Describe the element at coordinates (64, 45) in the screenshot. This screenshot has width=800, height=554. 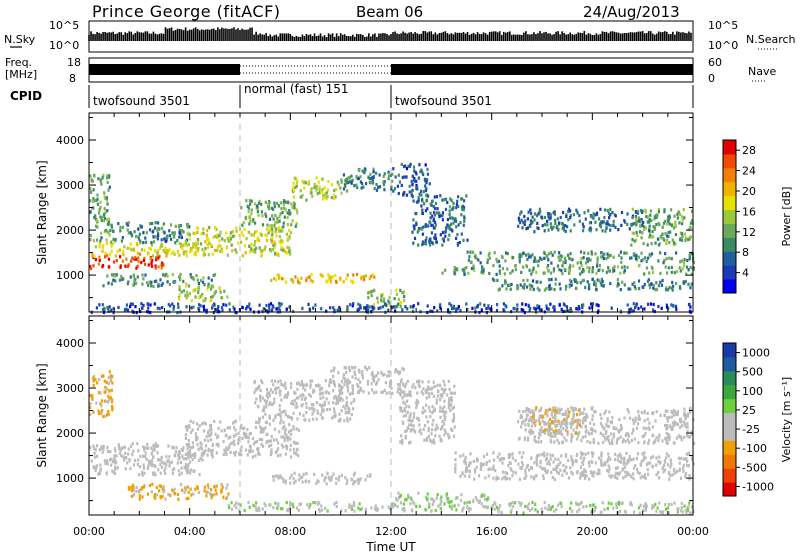
I see `noise-left-tick-bottom: 10^0` at that location.